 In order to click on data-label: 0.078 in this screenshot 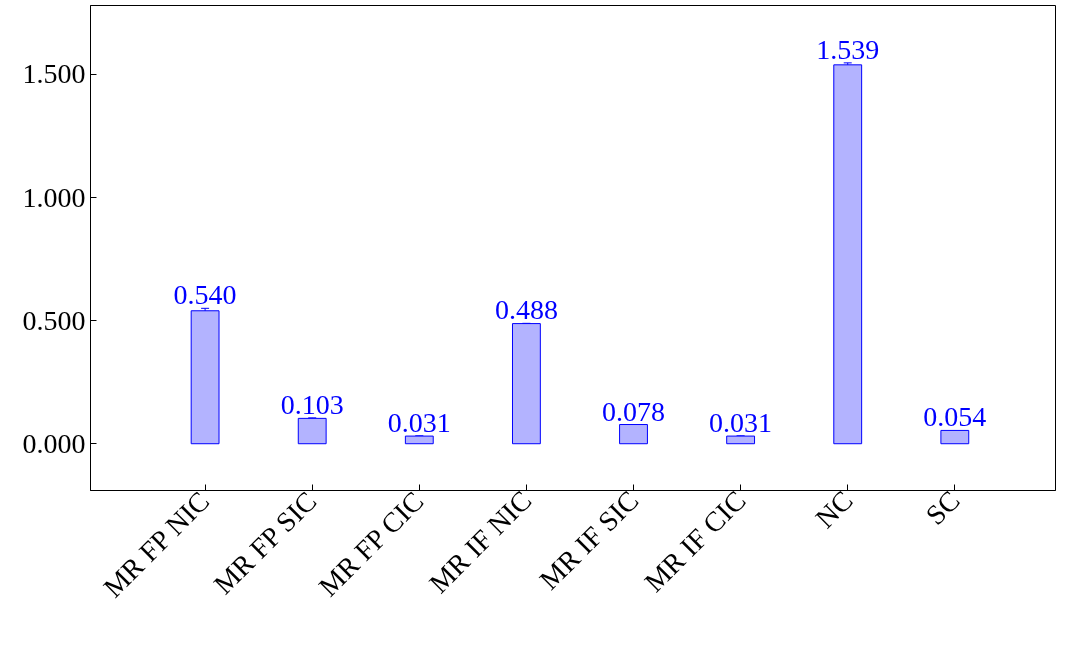, I will do `click(634, 411)`.